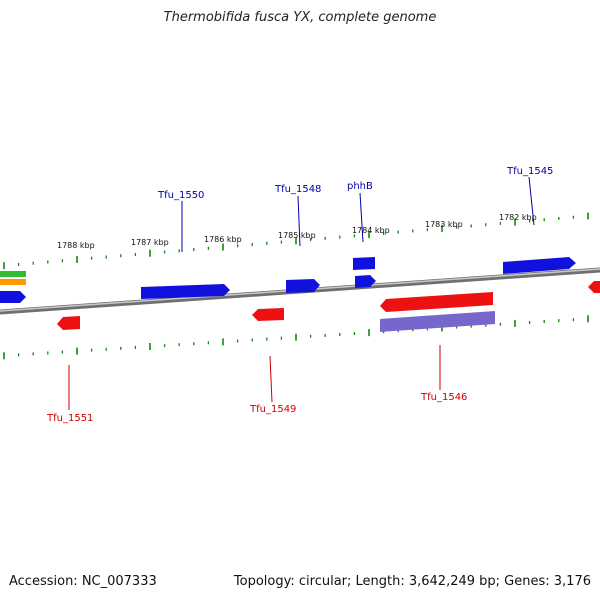 Image resolution: width=600 pixels, height=600 pixels. What do you see at coordinates (371, 230) in the screenshot?
I see `scale-label: 1784 kbp` at bounding box center [371, 230].